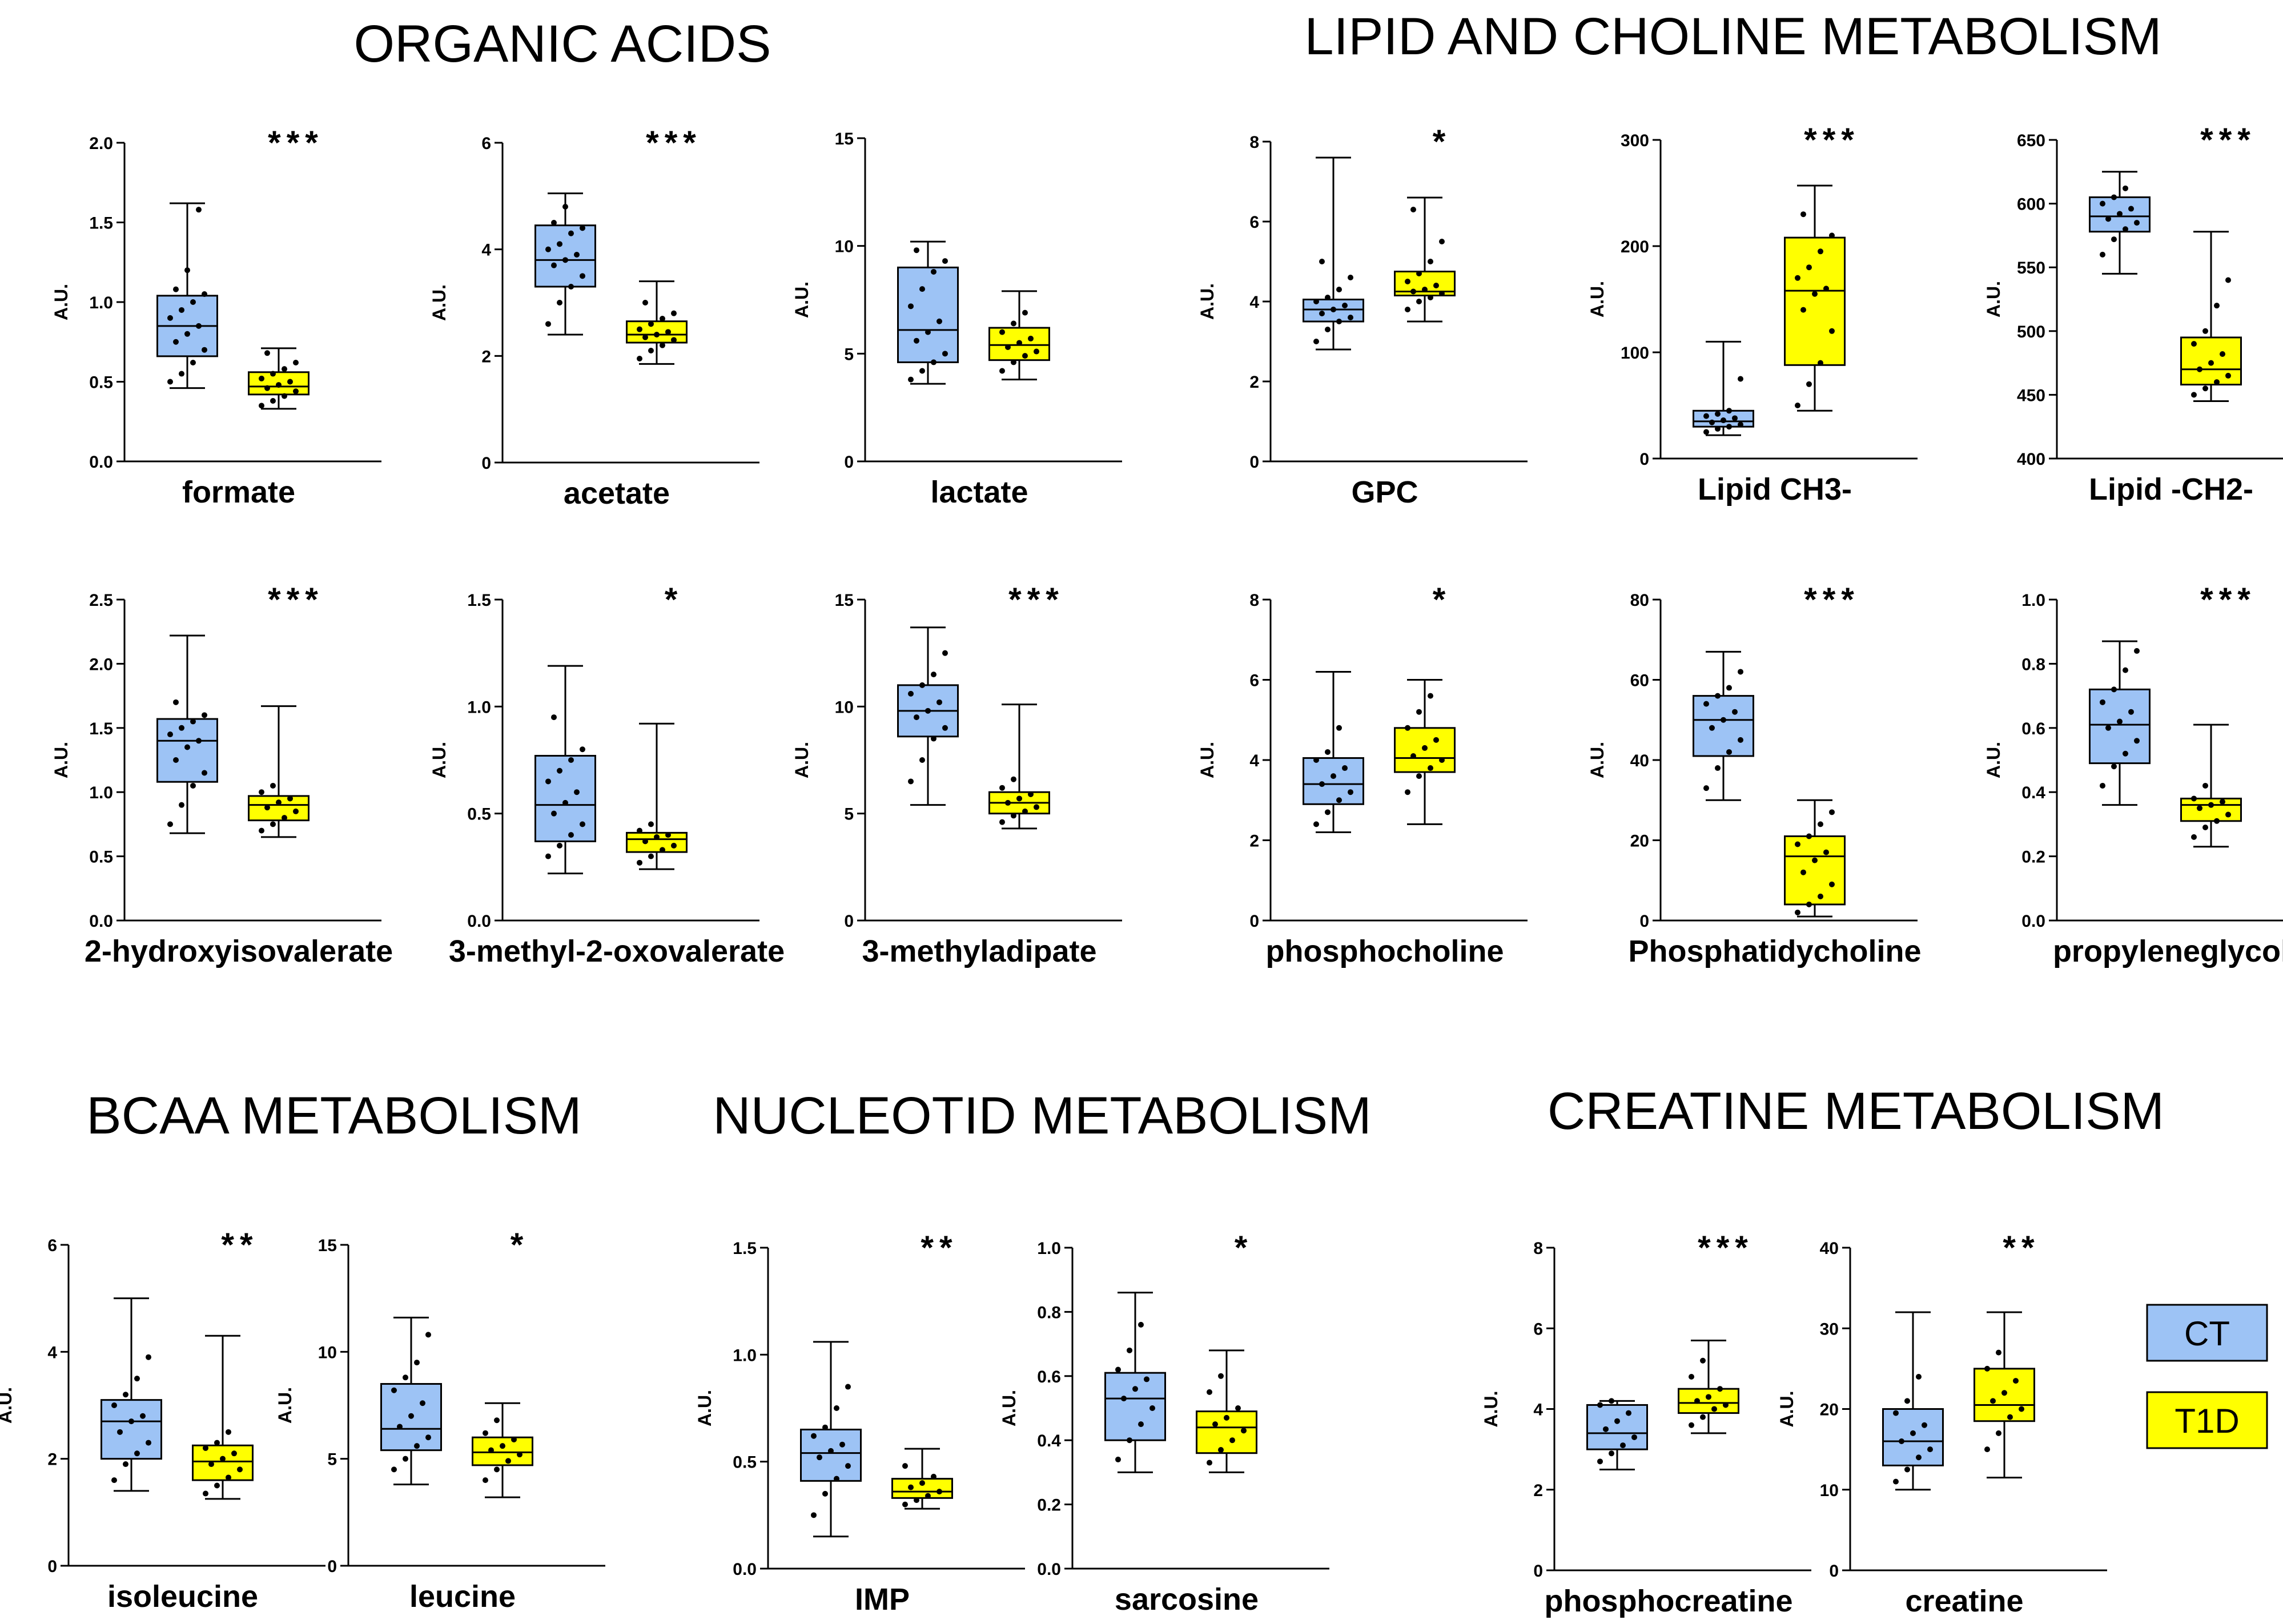 The image size is (2283, 1624). What do you see at coordinates (1732, 36) in the screenshot?
I see `section-title-lipid-choline: LIPID AND CHOLINE METABOLISM` at bounding box center [1732, 36].